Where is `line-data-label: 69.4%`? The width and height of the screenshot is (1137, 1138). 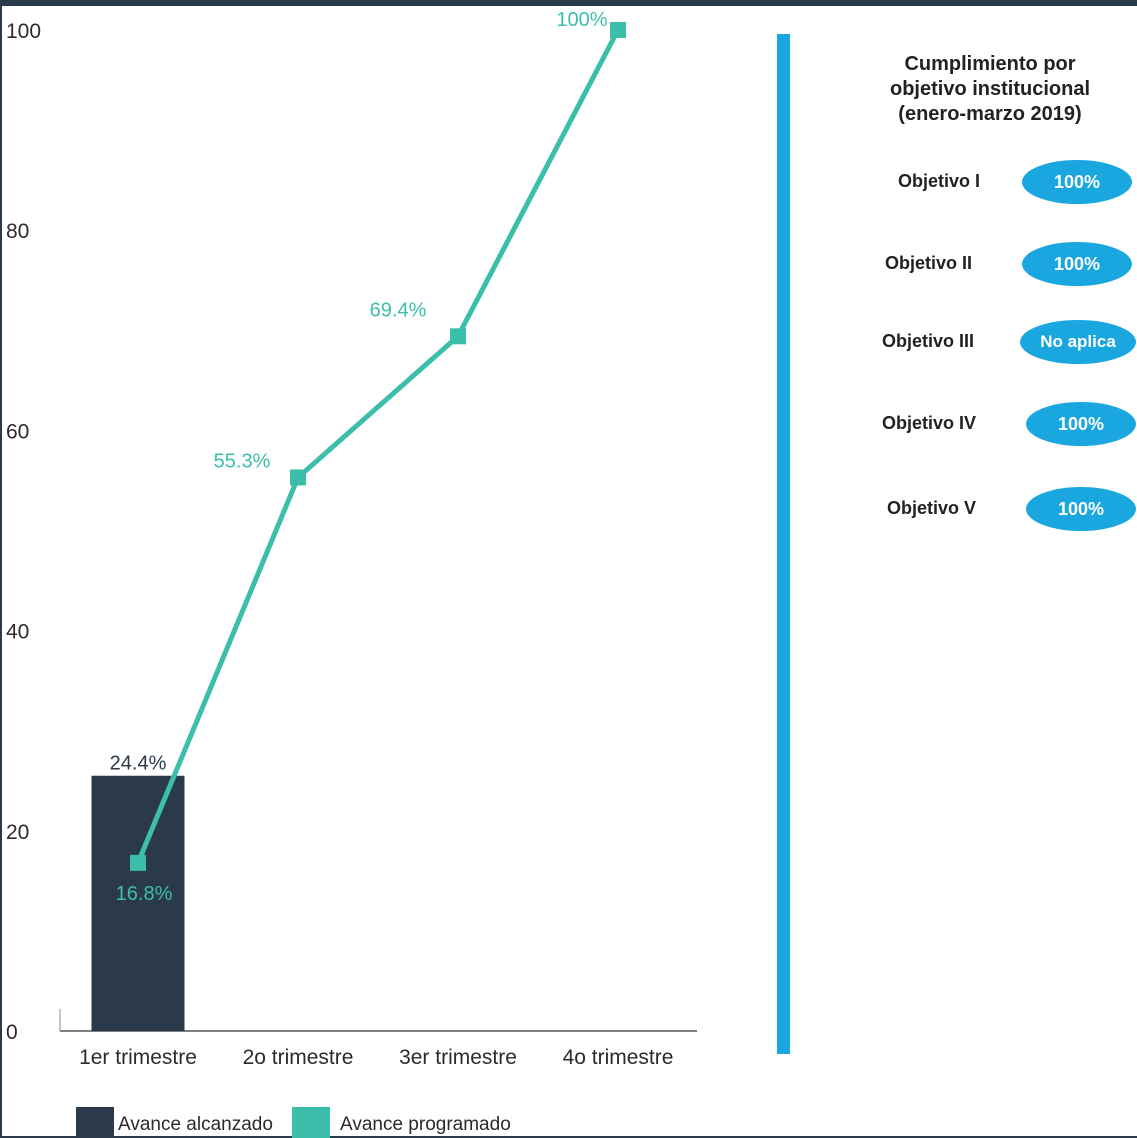 line-data-label: 69.4% is located at coordinates (398, 310).